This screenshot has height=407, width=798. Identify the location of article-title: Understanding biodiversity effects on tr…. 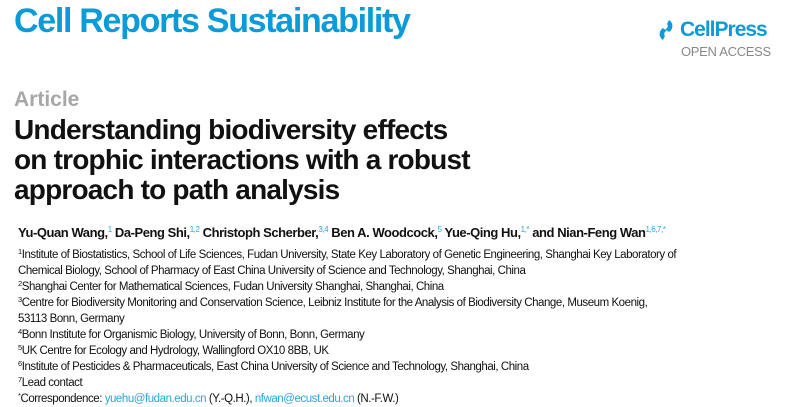
(242, 159).